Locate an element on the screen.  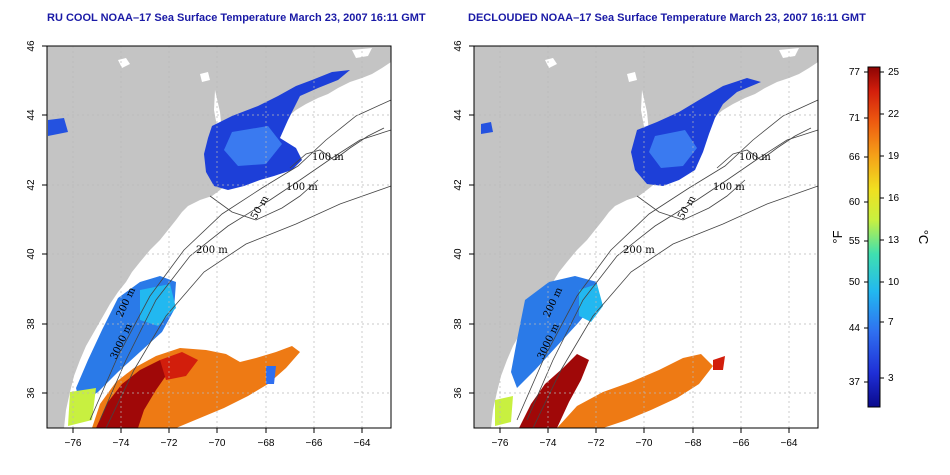
colorbar-gradient is located at coordinates (874, 237).